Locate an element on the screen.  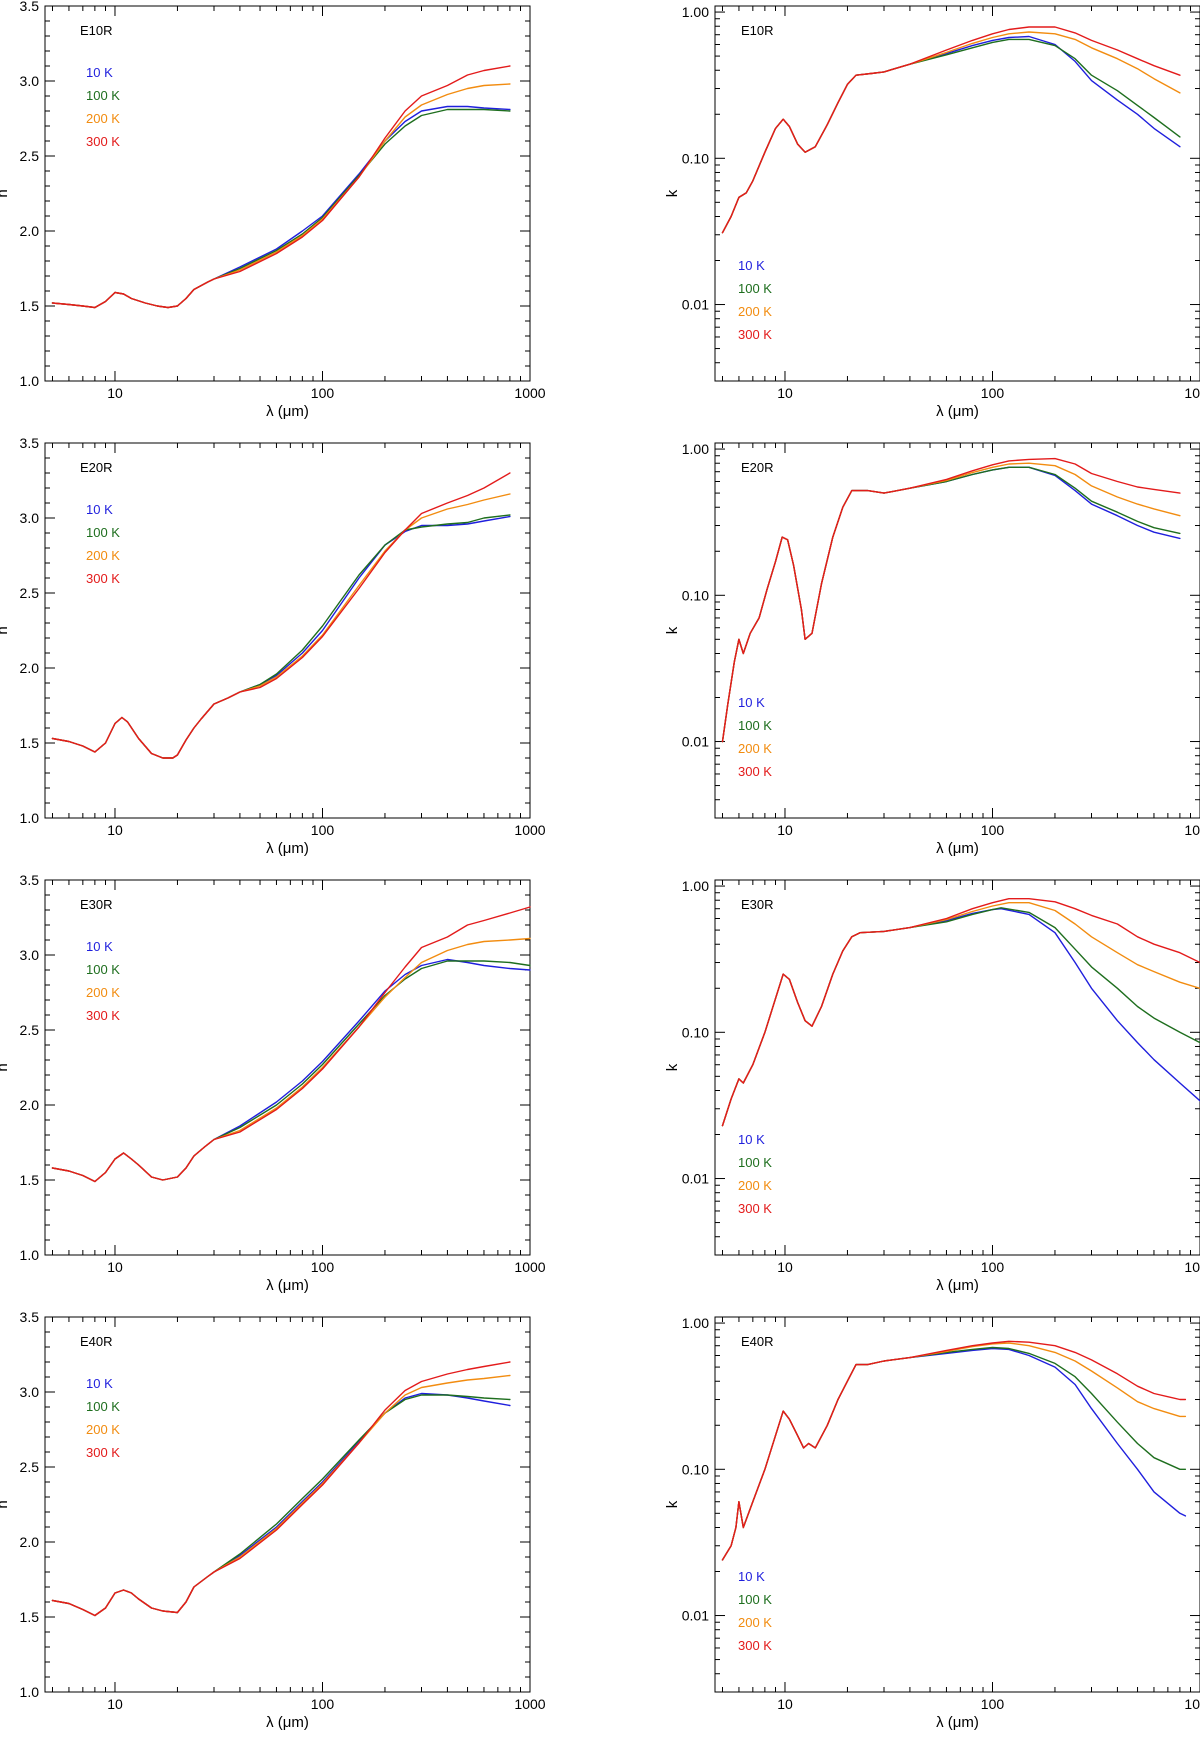
y-tick-label: 0.10 is located at coordinates (695, 158).